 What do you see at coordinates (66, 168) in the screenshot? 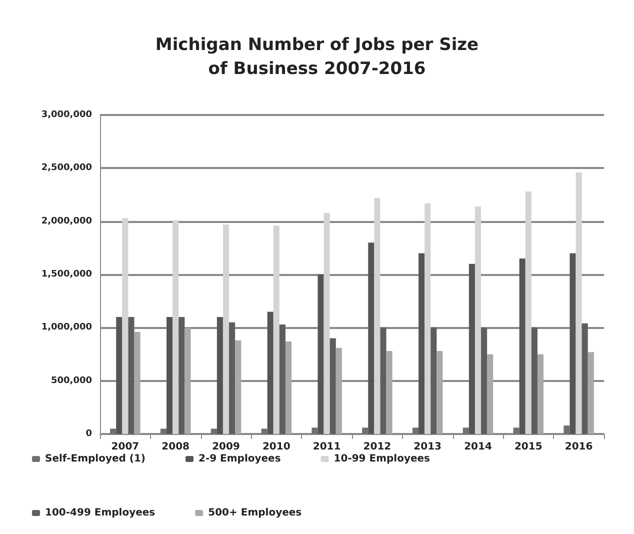
I see `y-tick-label: 2,500,000` at bounding box center [66, 168].